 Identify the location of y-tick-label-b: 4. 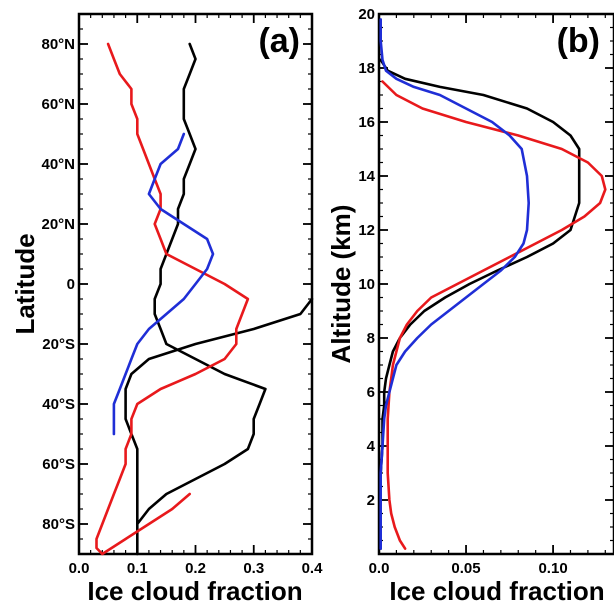
(371, 446).